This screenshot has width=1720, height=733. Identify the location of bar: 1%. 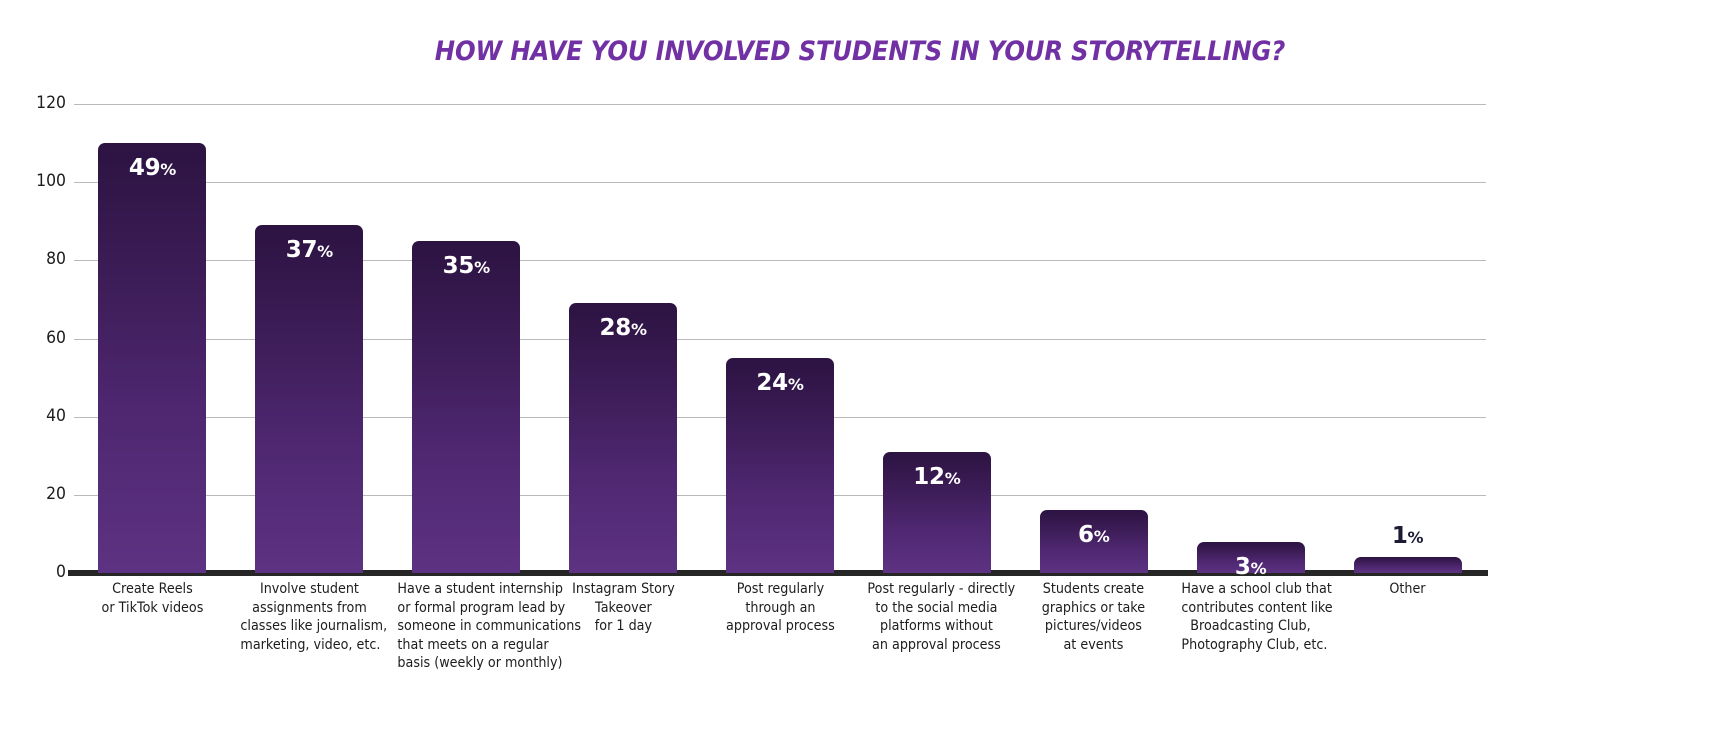
(1407, 548).